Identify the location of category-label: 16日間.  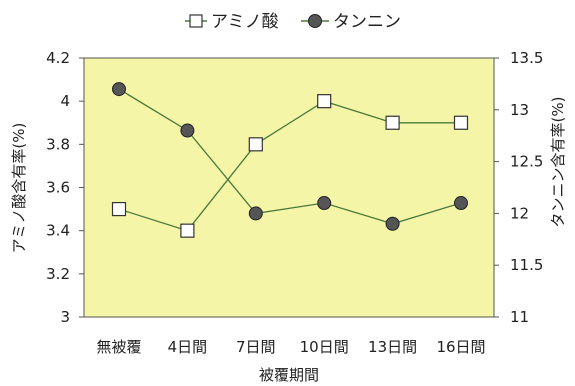
(460, 347).